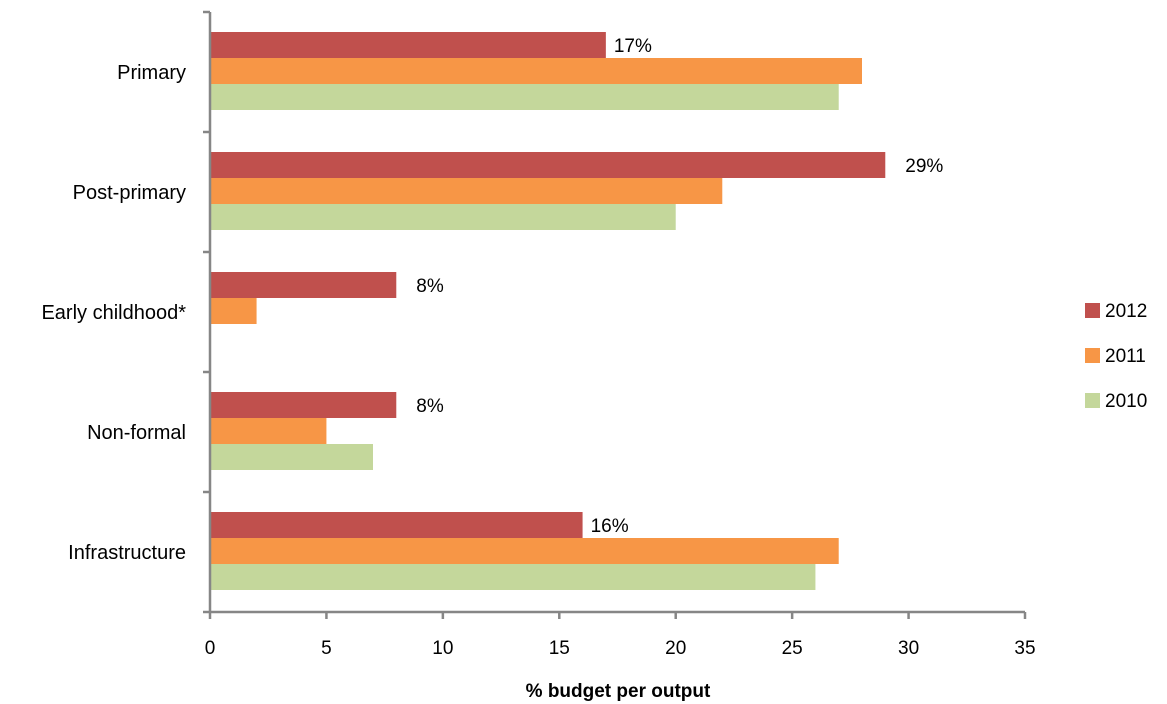 The width and height of the screenshot is (1167, 704). What do you see at coordinates (210, 648) in the screenshot?
I see `x-tick-label-0: 0` at bounding box center [210, 648].